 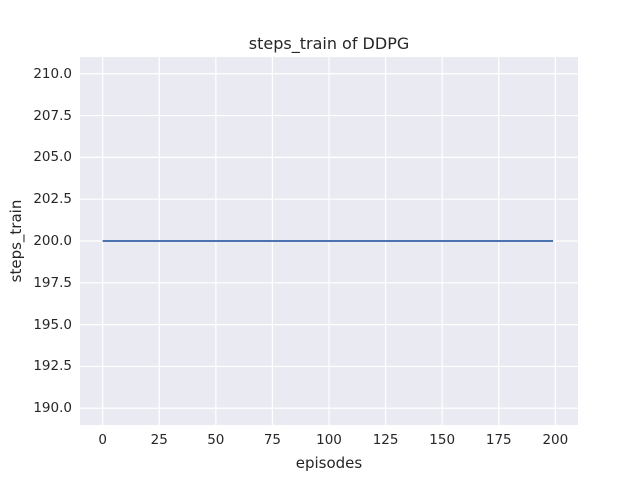 I want to click on y-tick-label: 205.0, so click(x=52, y=157).